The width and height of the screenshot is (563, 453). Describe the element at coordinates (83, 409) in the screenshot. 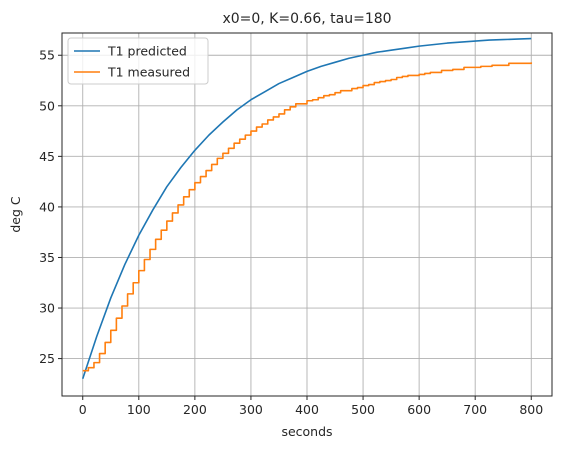

I see `x-tick-label: 0` at that location.